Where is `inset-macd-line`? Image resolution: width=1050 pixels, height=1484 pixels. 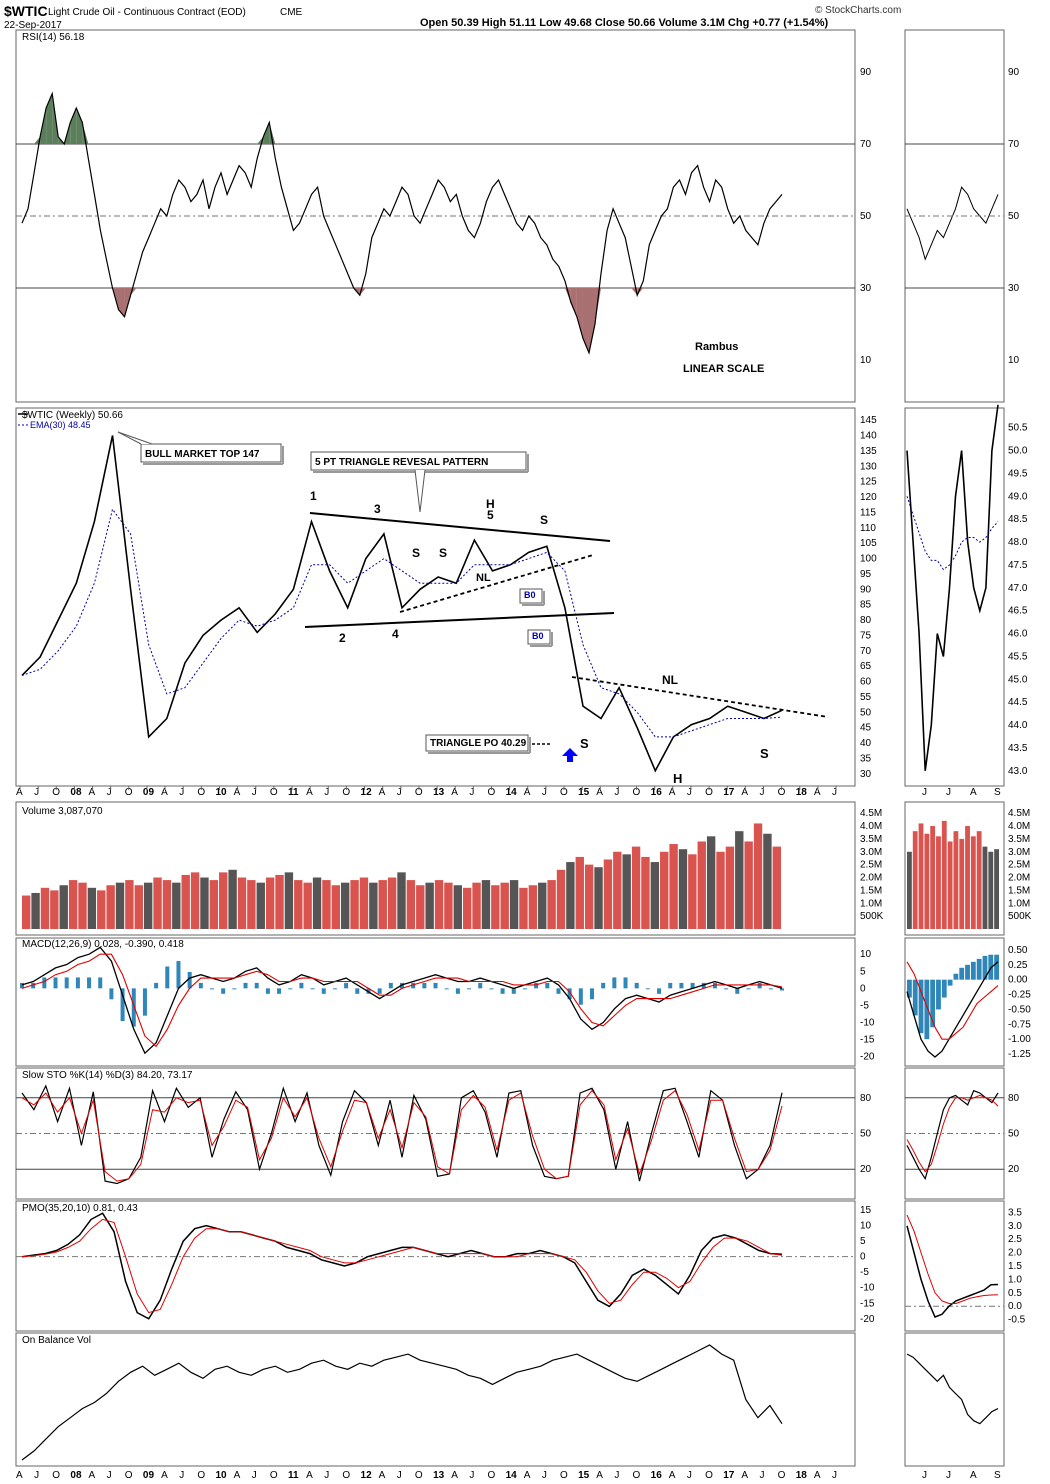
inset-macd-line is located at coordinates (952, 1009).